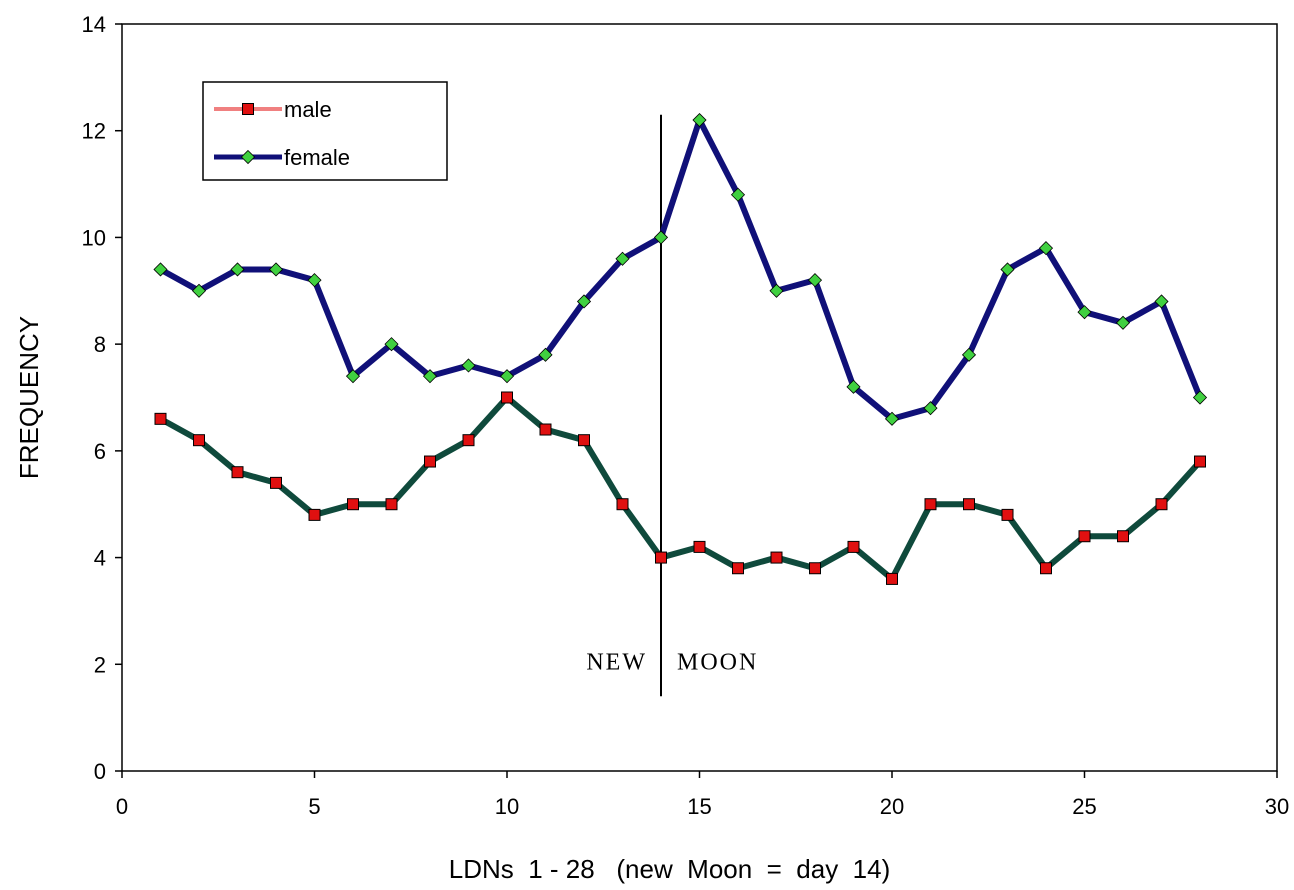  Describe the element at coordinates (672, 405) in the screenshot. I see `annotations: NEW MOON` at that location.